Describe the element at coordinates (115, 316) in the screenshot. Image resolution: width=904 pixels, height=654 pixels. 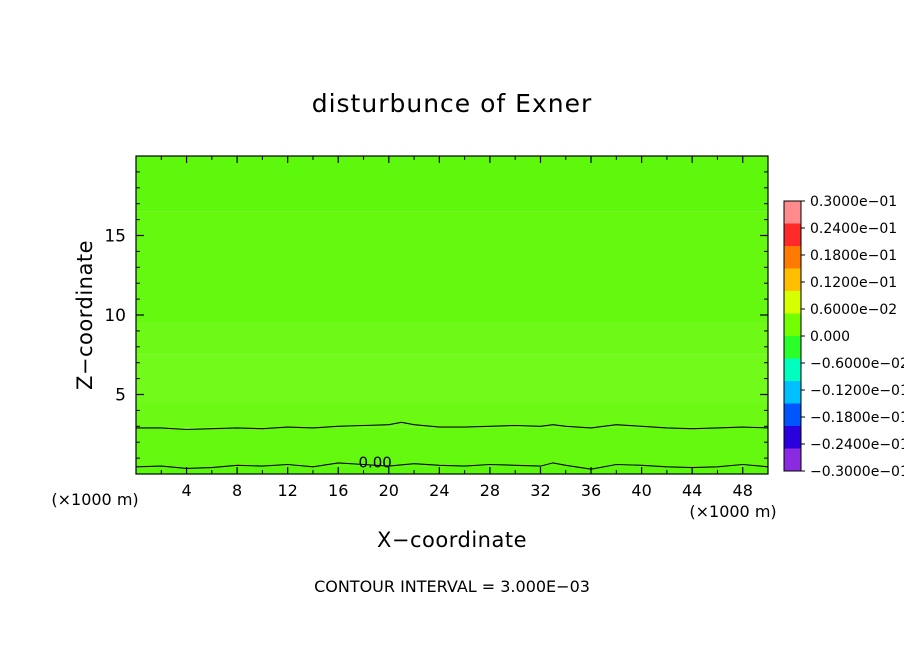
I see `y-tick-label: 10` at that location.